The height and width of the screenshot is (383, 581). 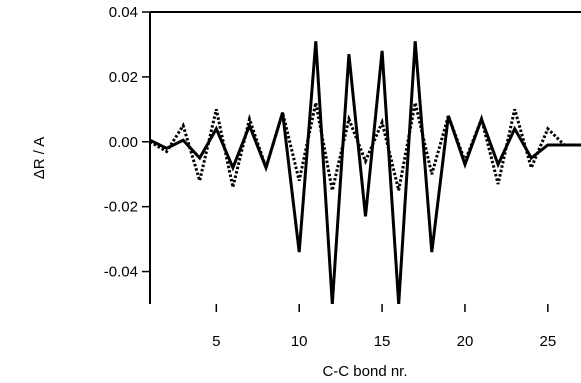 What do you see at coordinates (123, 12) in the screenshot?
I see `y-tick-label: 0.04` at bounding box center [123, 12].